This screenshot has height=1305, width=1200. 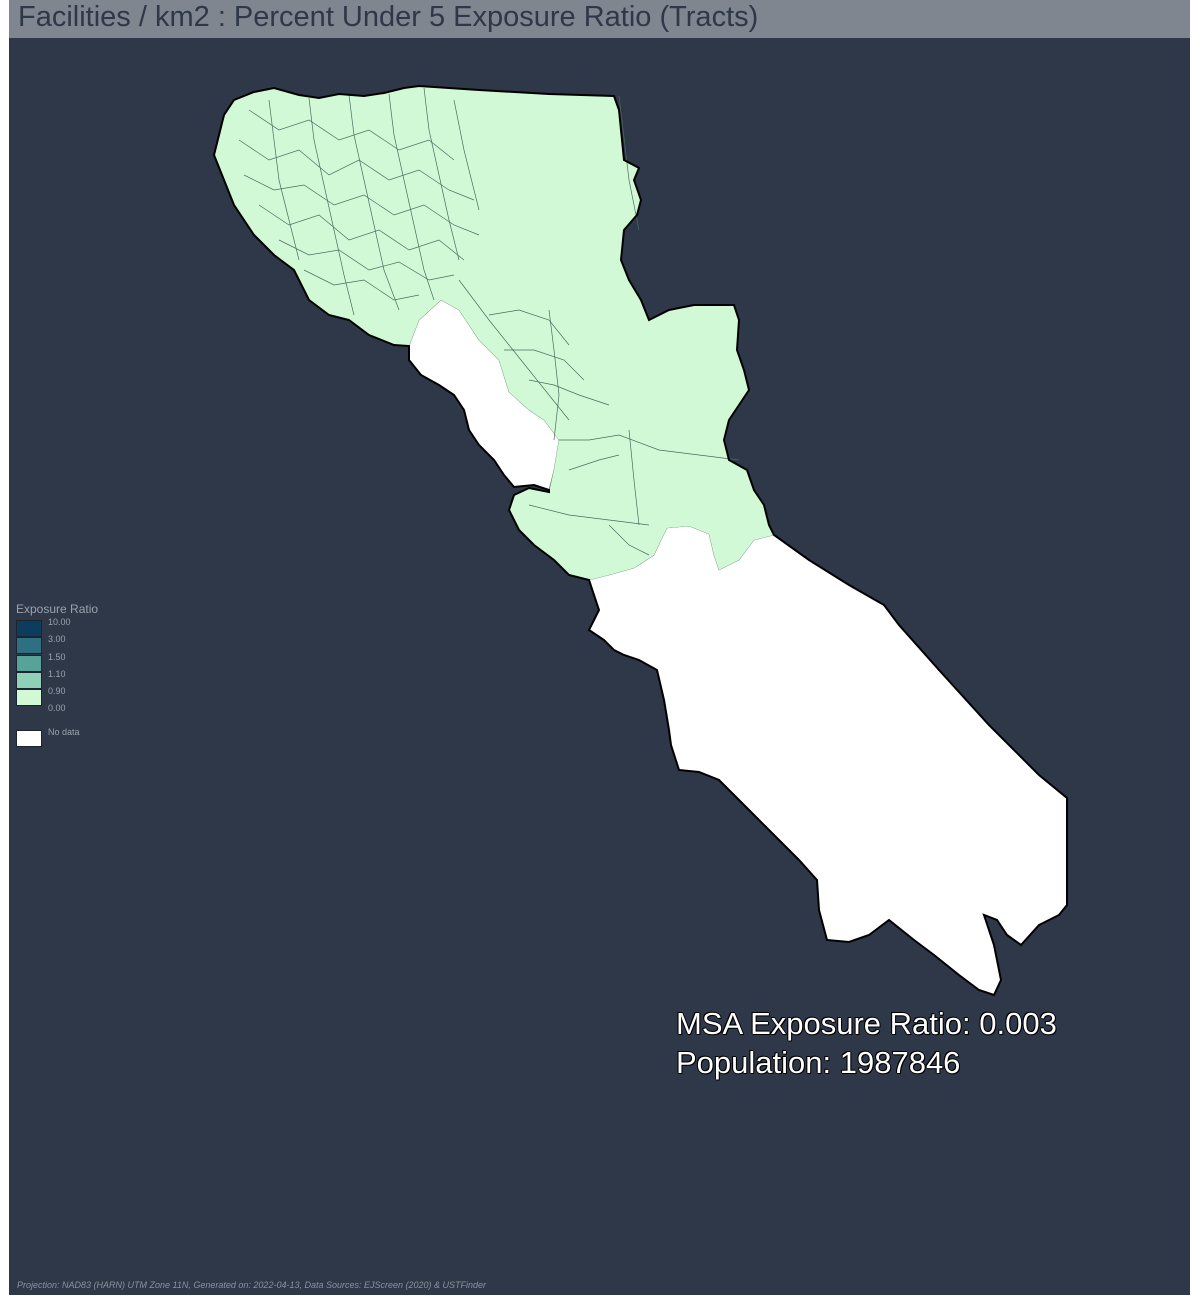 I want to click on legend-nodata-swatch, so click(x=29, y=738).